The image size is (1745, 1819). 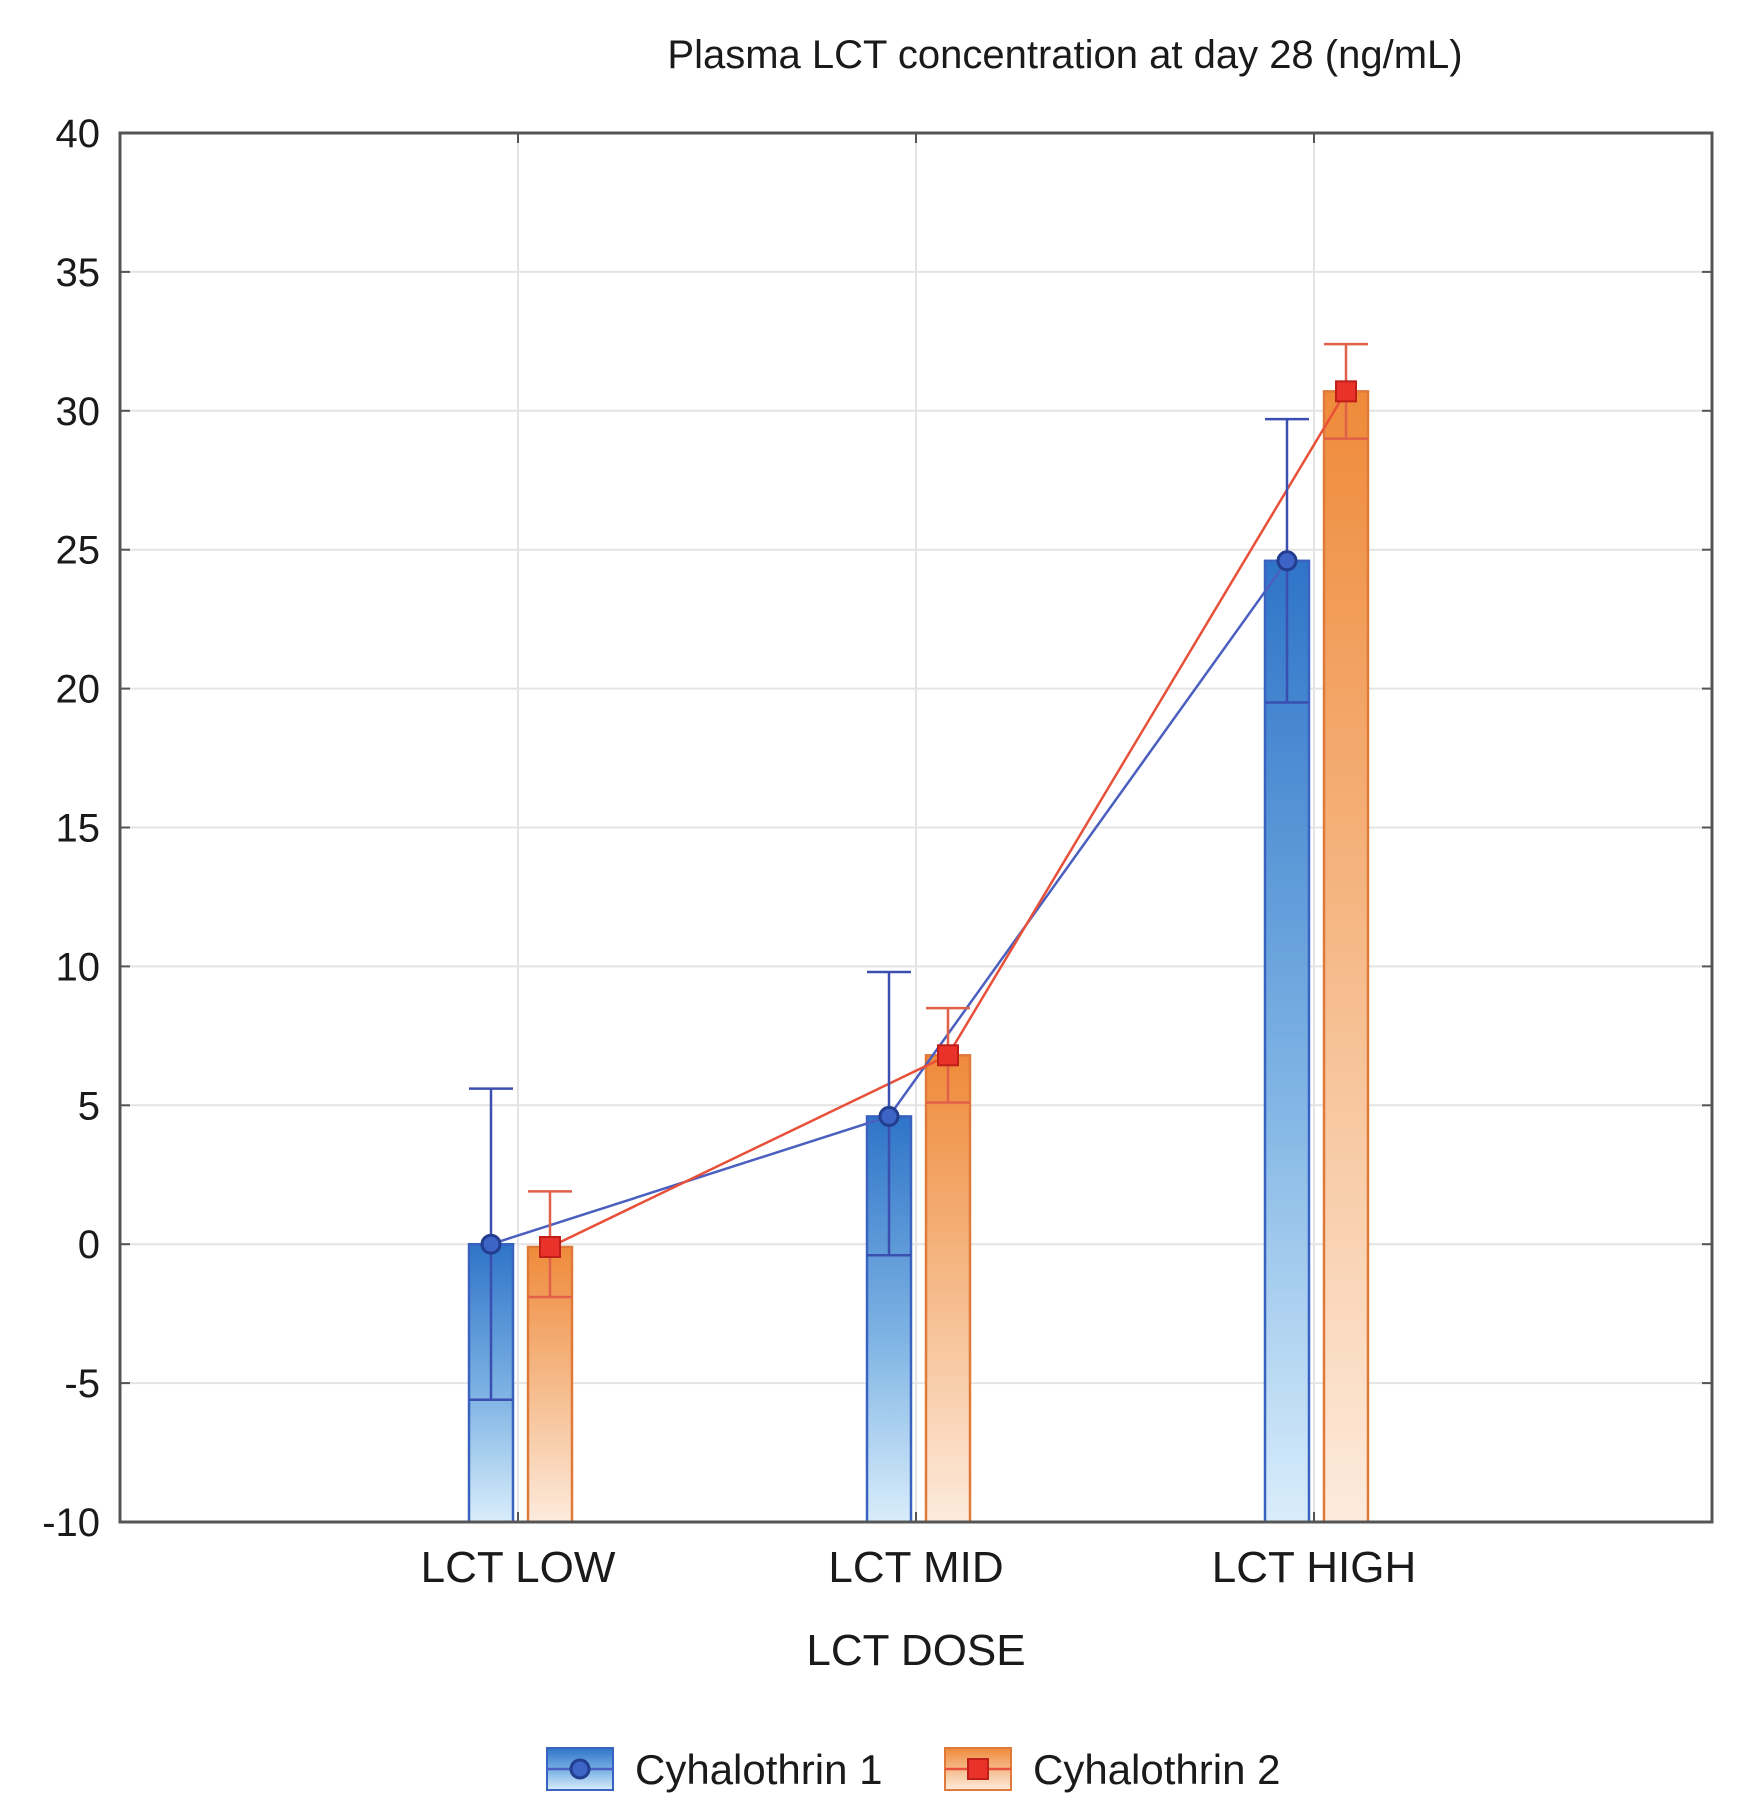 What do you see at coordinates (82, 1384) in the screenshot?
I see `y-tick-label: -5` at bounding box center [82, 1384].